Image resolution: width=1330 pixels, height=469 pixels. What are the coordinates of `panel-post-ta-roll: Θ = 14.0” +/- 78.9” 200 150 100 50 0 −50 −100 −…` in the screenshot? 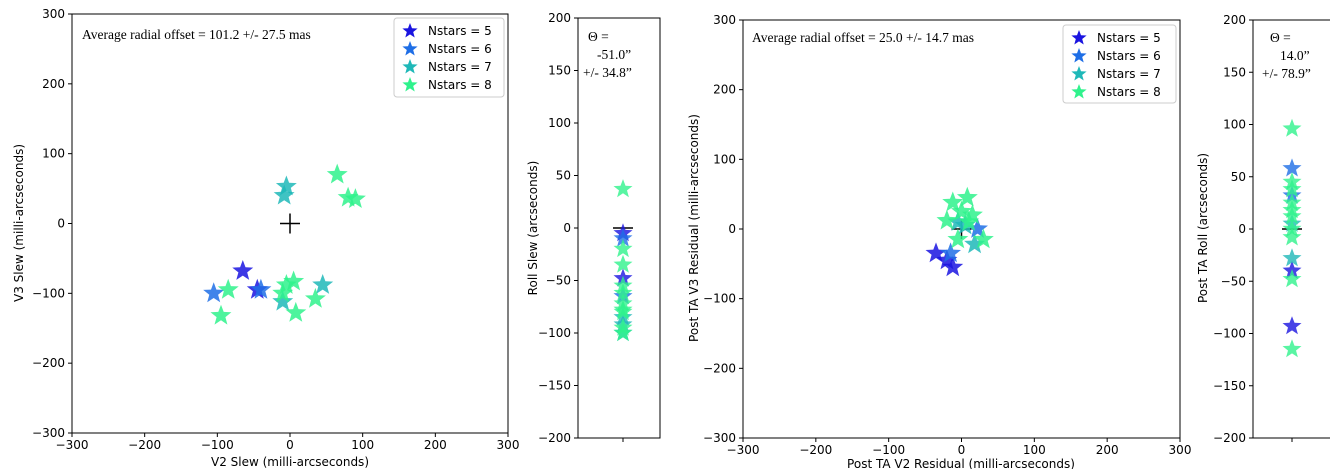 It's located at (1263, 229).